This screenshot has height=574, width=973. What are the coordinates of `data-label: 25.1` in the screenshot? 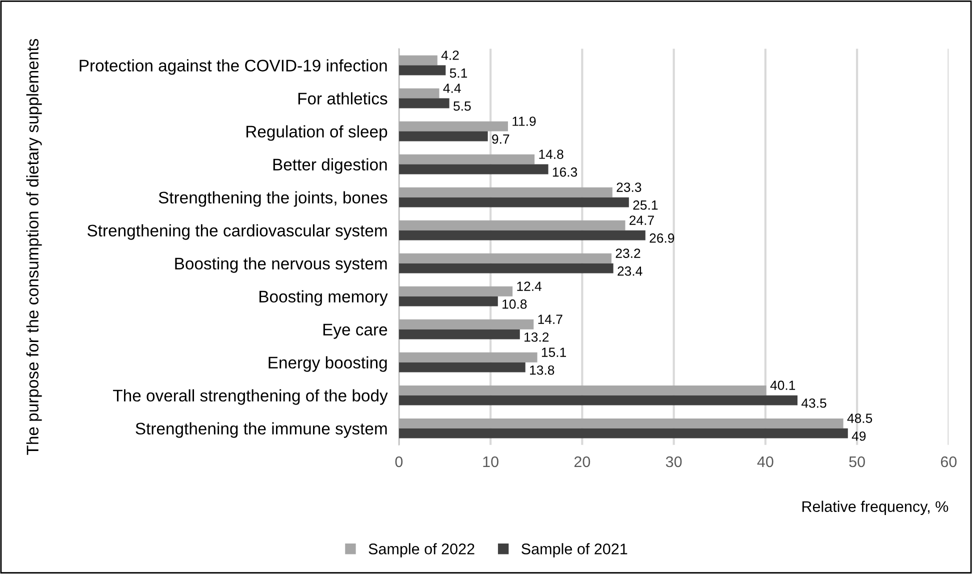 It's located at (645, 205).